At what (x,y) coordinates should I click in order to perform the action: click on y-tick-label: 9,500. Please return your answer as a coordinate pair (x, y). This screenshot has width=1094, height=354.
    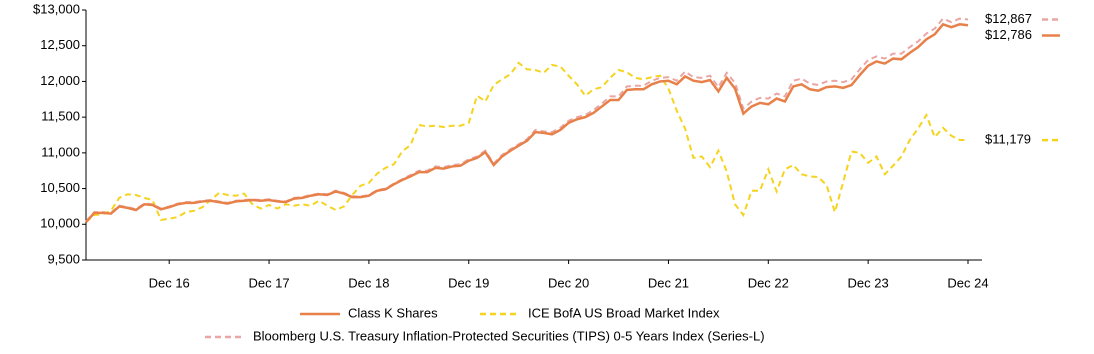
    Looking at the image, I should click on (63, 258).